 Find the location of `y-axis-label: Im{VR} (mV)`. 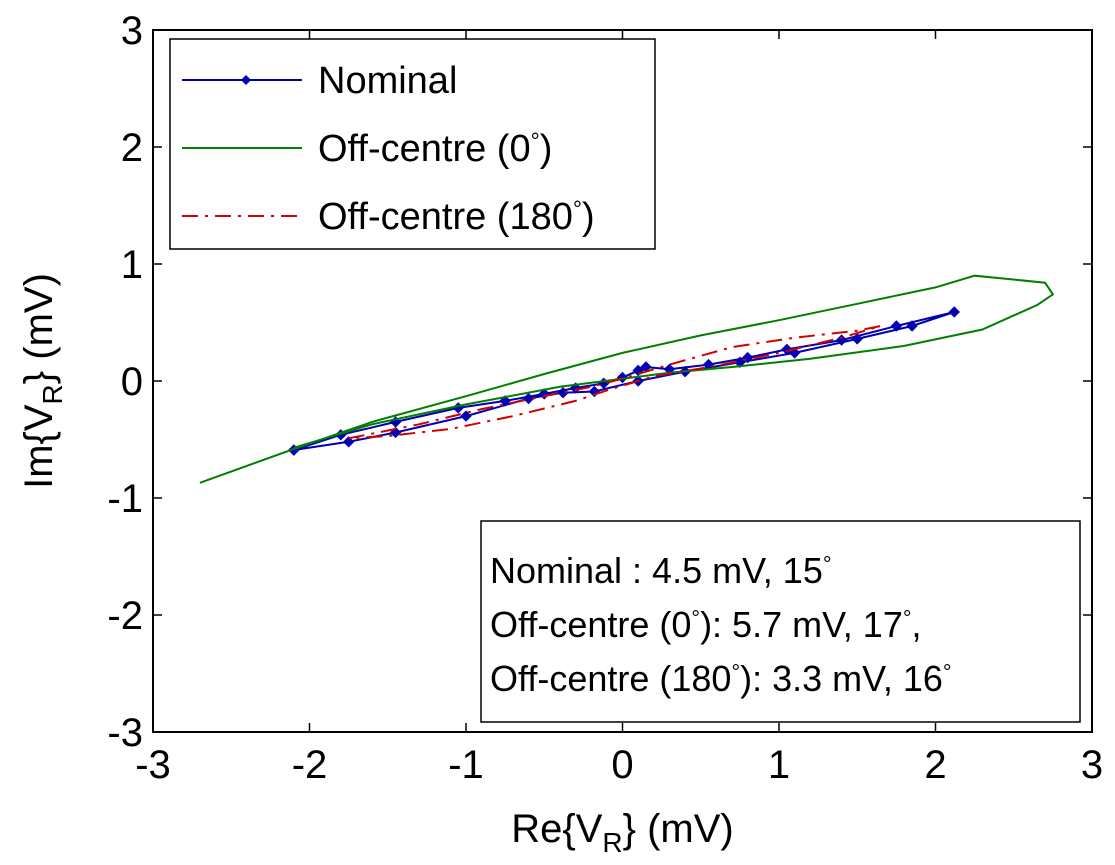

y-axis-label: Im{VR} (mV) is located at coordinates (42, 381).